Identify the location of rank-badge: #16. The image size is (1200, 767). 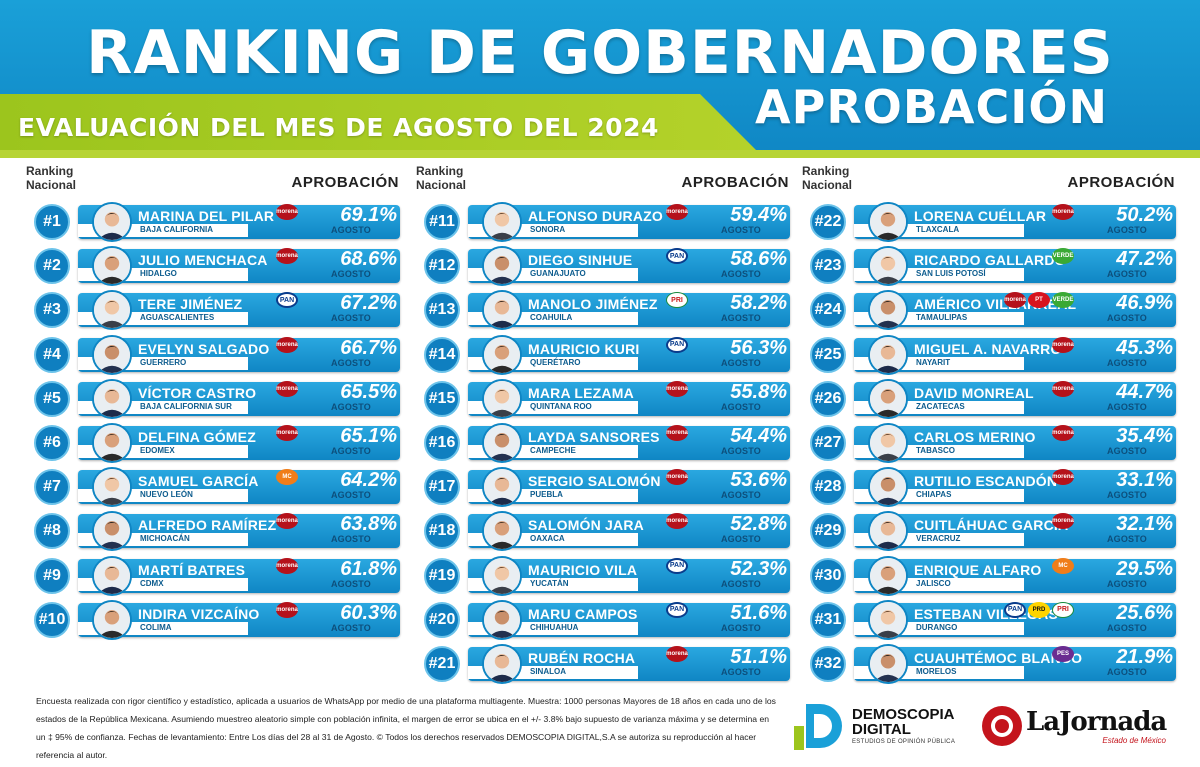
(442, 443).